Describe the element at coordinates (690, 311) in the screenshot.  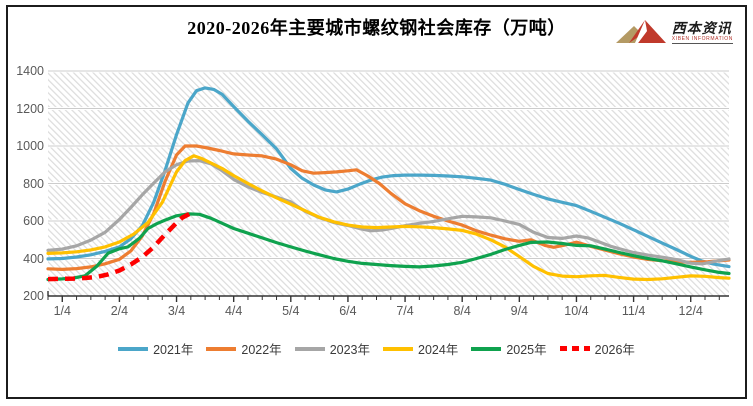
I see `x-tick-label: 12/4` at that location.